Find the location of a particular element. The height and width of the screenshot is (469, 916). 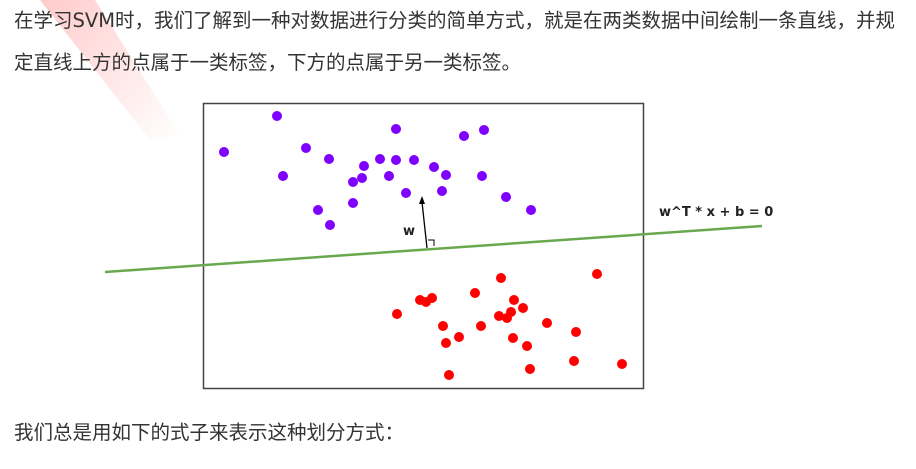

right-angle is located at coordinates (431, 242).